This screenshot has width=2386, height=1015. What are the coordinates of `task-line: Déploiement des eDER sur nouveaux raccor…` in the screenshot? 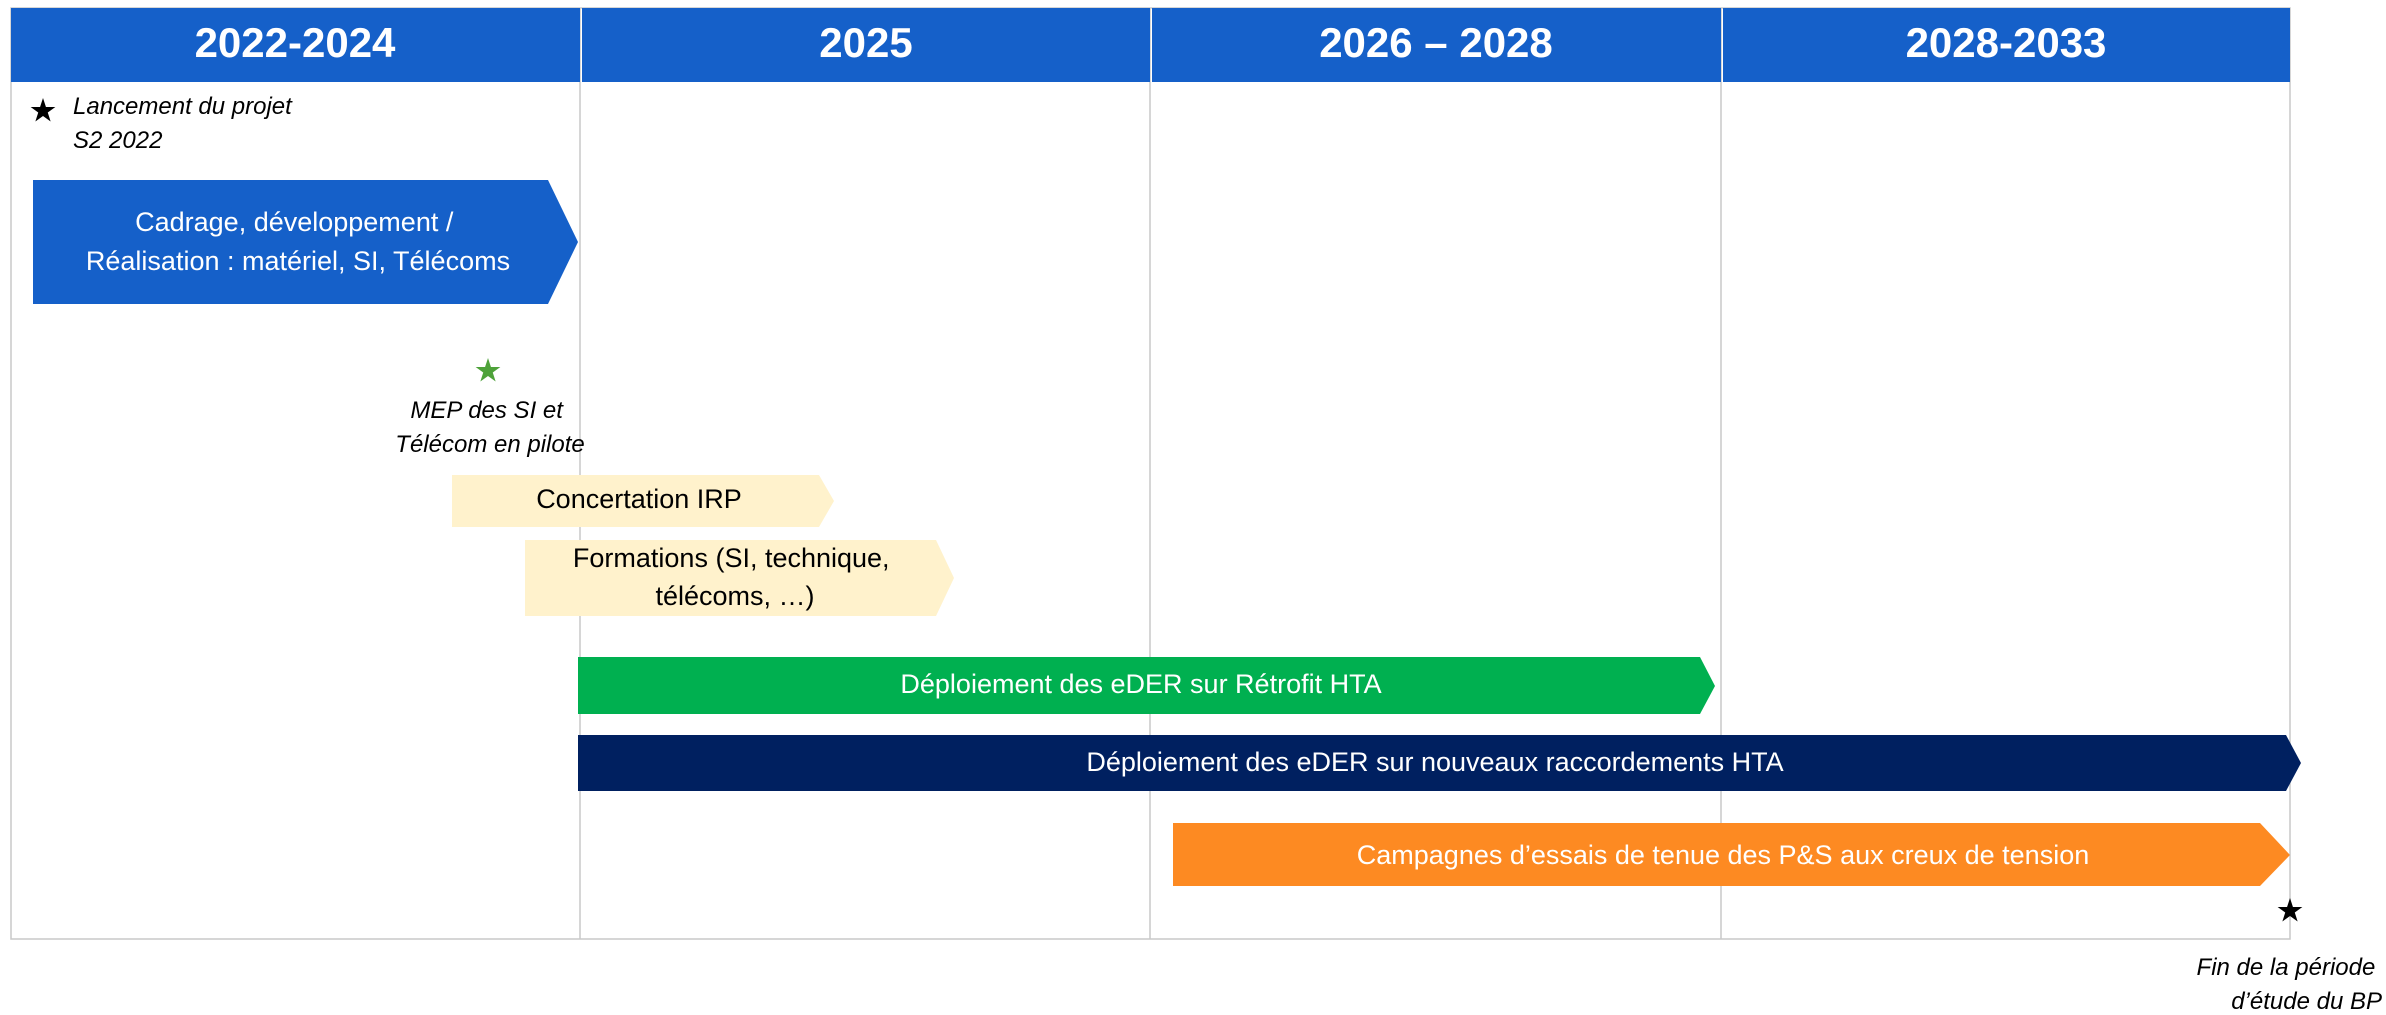 It's located at (1434, 762).